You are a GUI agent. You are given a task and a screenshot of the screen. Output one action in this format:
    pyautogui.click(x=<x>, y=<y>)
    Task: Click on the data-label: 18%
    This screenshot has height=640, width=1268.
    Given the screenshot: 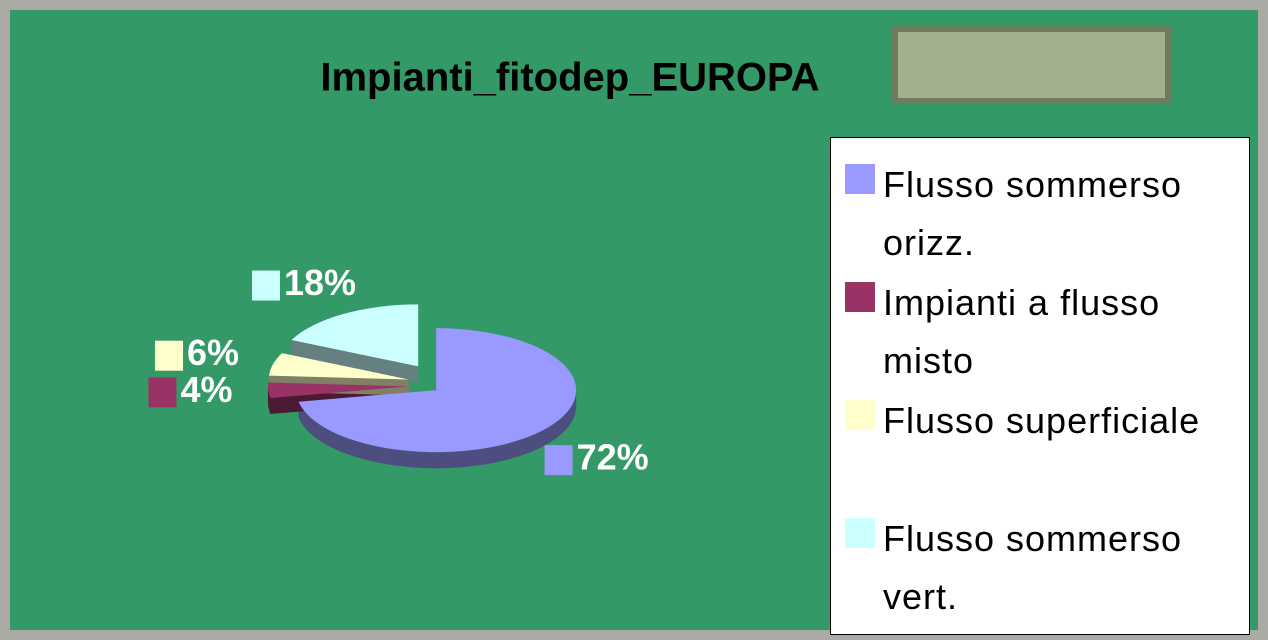 What is the action you would take?
    pyautogui.click(x=320, y=282)
    